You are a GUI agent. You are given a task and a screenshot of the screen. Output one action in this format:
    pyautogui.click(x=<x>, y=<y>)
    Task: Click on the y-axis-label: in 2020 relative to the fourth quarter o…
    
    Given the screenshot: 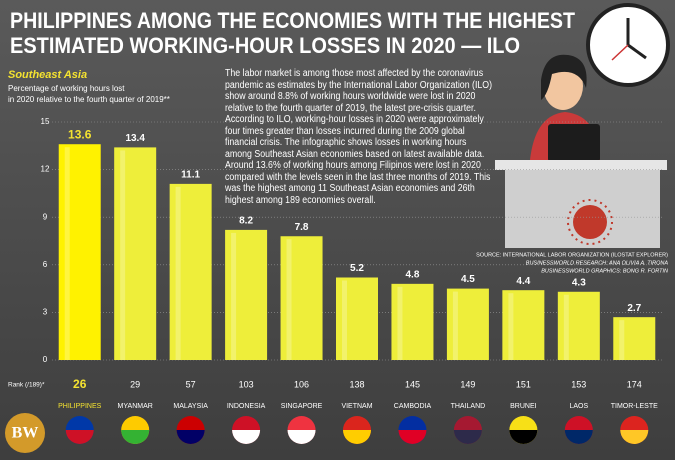 What is the action you would take?
    pyautogui.click(x=89, y=99)
    